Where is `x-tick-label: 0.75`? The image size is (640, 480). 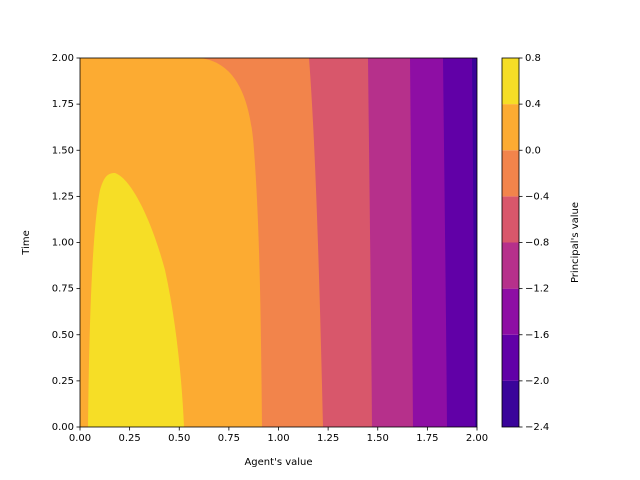 x-tick-label: 0.75 is located at coordinates (229, 438).